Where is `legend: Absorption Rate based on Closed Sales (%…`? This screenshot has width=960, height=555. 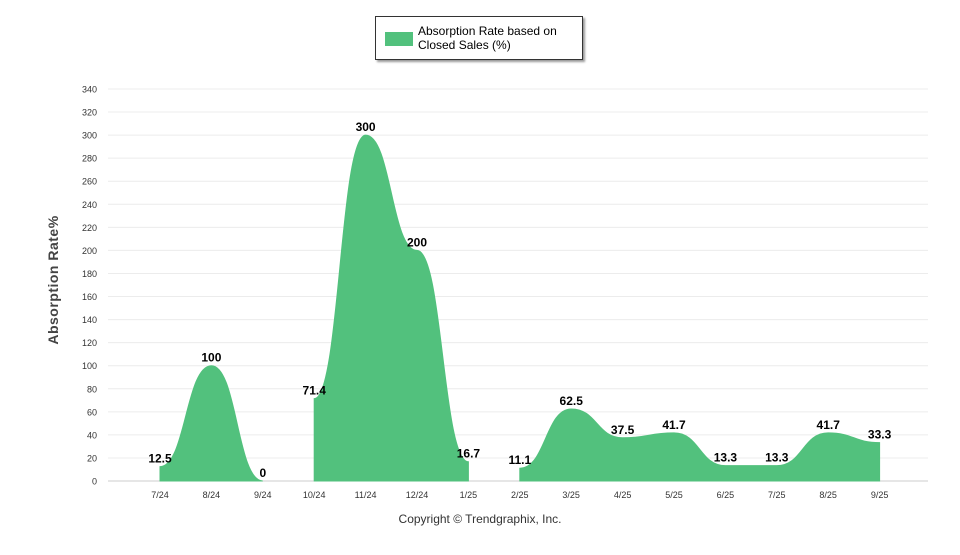 legend: Absorption Rate based on Closed Sales (%… is located at coordinates (479, 38).